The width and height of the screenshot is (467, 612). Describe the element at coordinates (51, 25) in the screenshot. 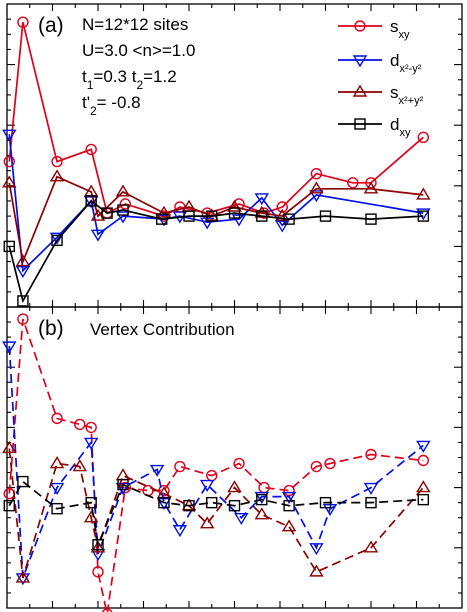

I see `panel-label: (a)` at that location.